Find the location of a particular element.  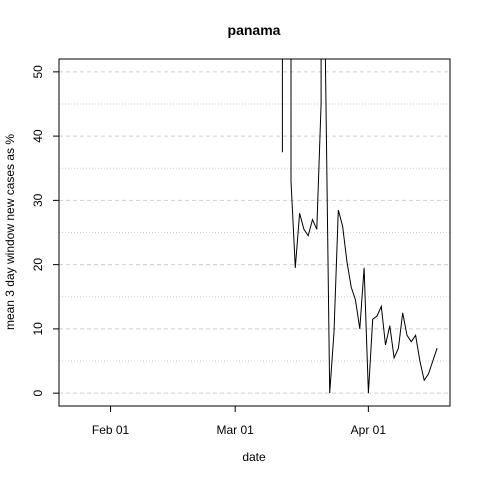

x-tick-label: Apr 01 is located at coordinates (369, 430).